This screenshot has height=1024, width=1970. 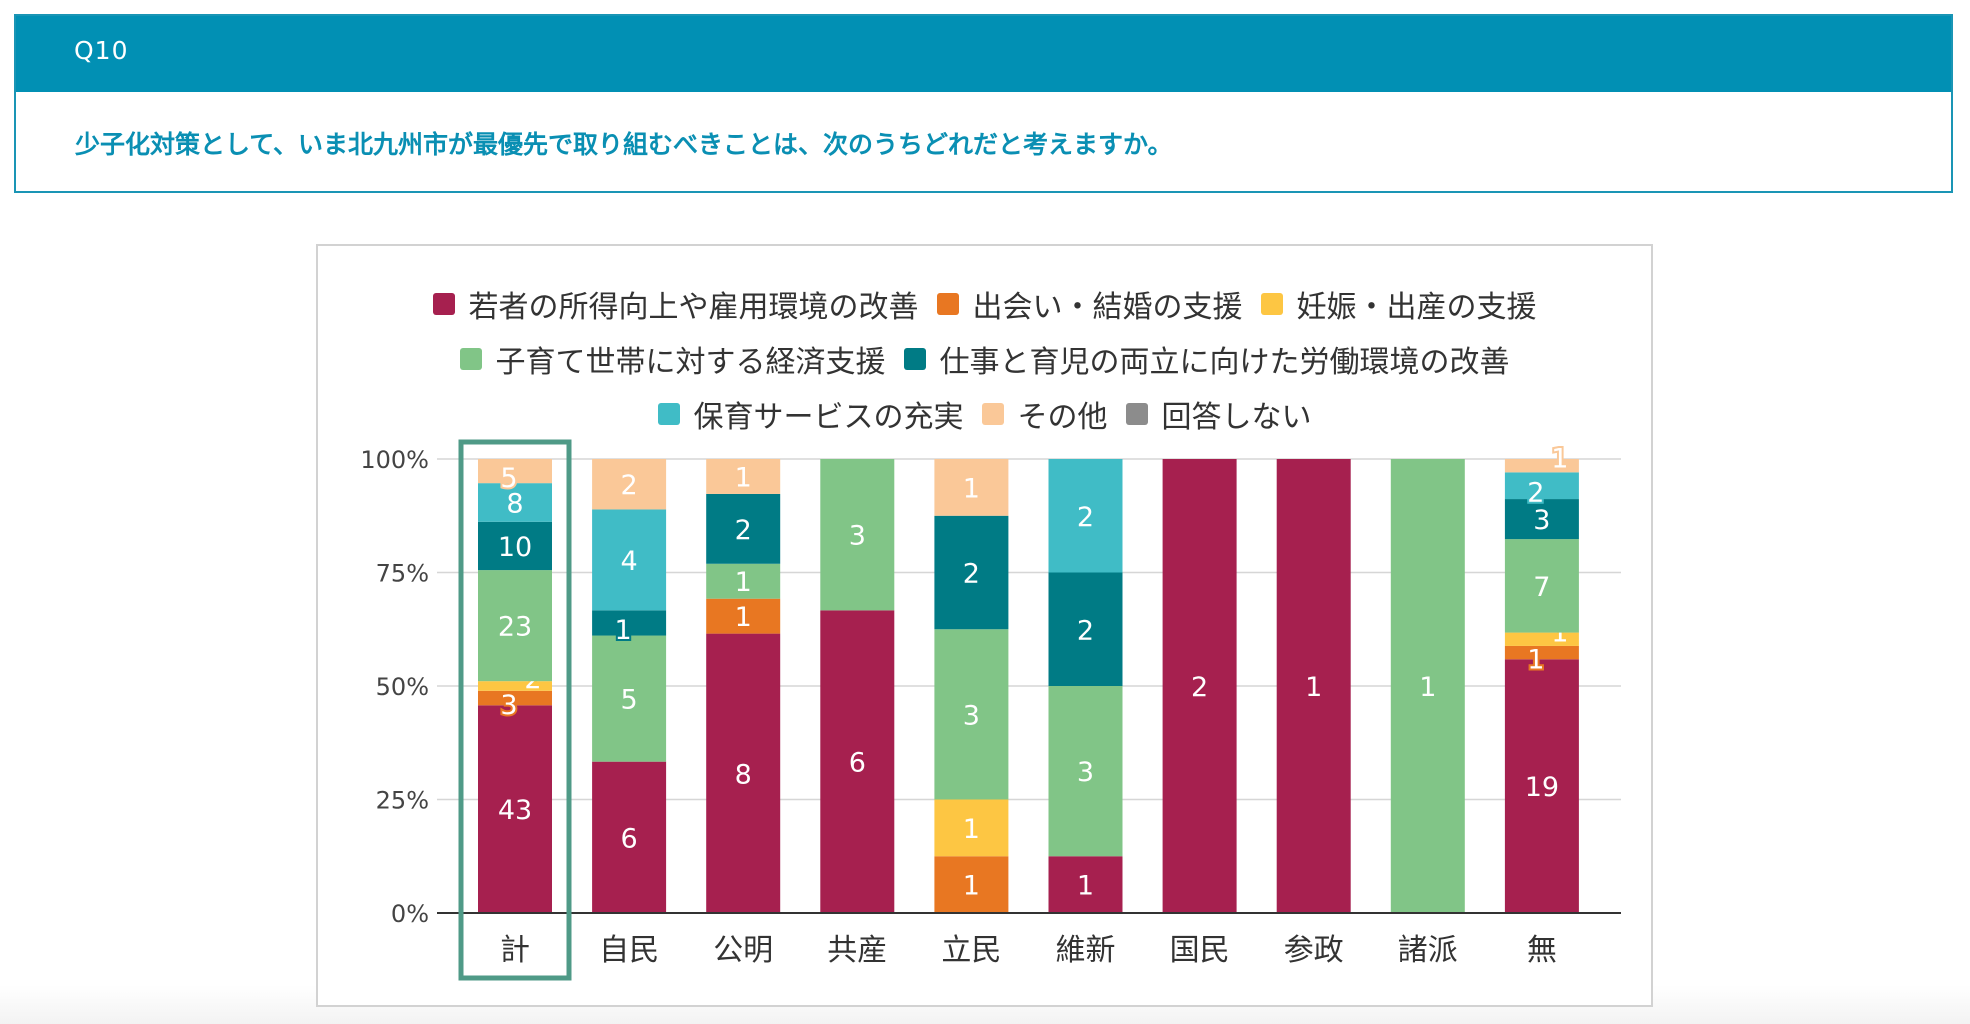 I want to click on data-label: 7, so click(x=1541, y=587).